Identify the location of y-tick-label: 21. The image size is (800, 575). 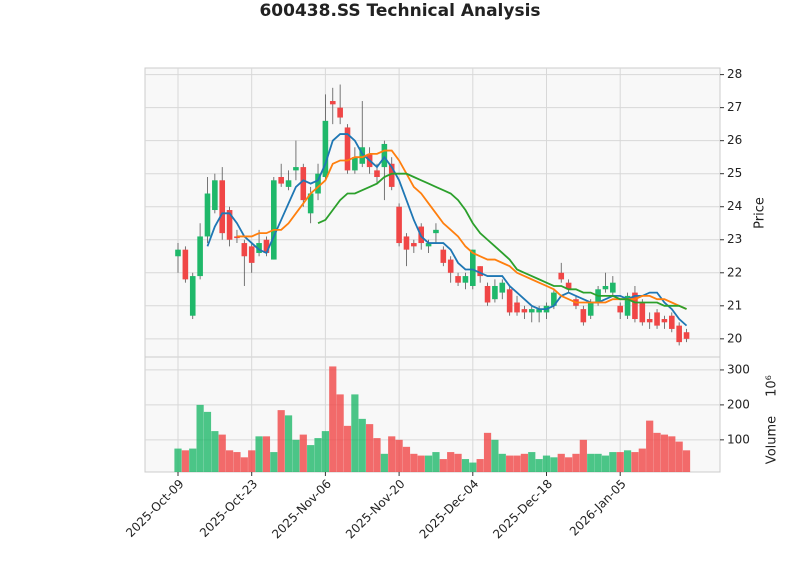
(734, 305).